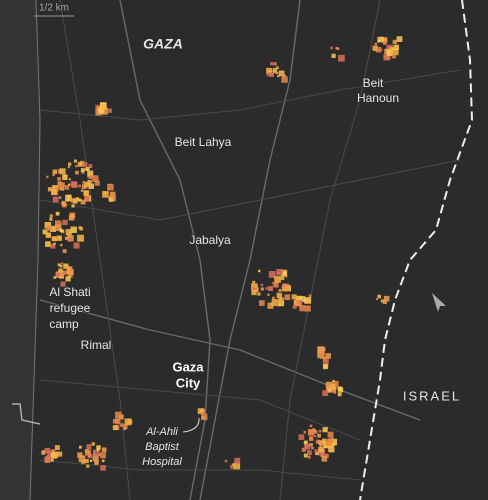 The height and width of the screenshot is (500, 488). Describe the element at coordinates (161, 432) in the screenshot. I see `landmark-label: Al-Ahli` at that location.